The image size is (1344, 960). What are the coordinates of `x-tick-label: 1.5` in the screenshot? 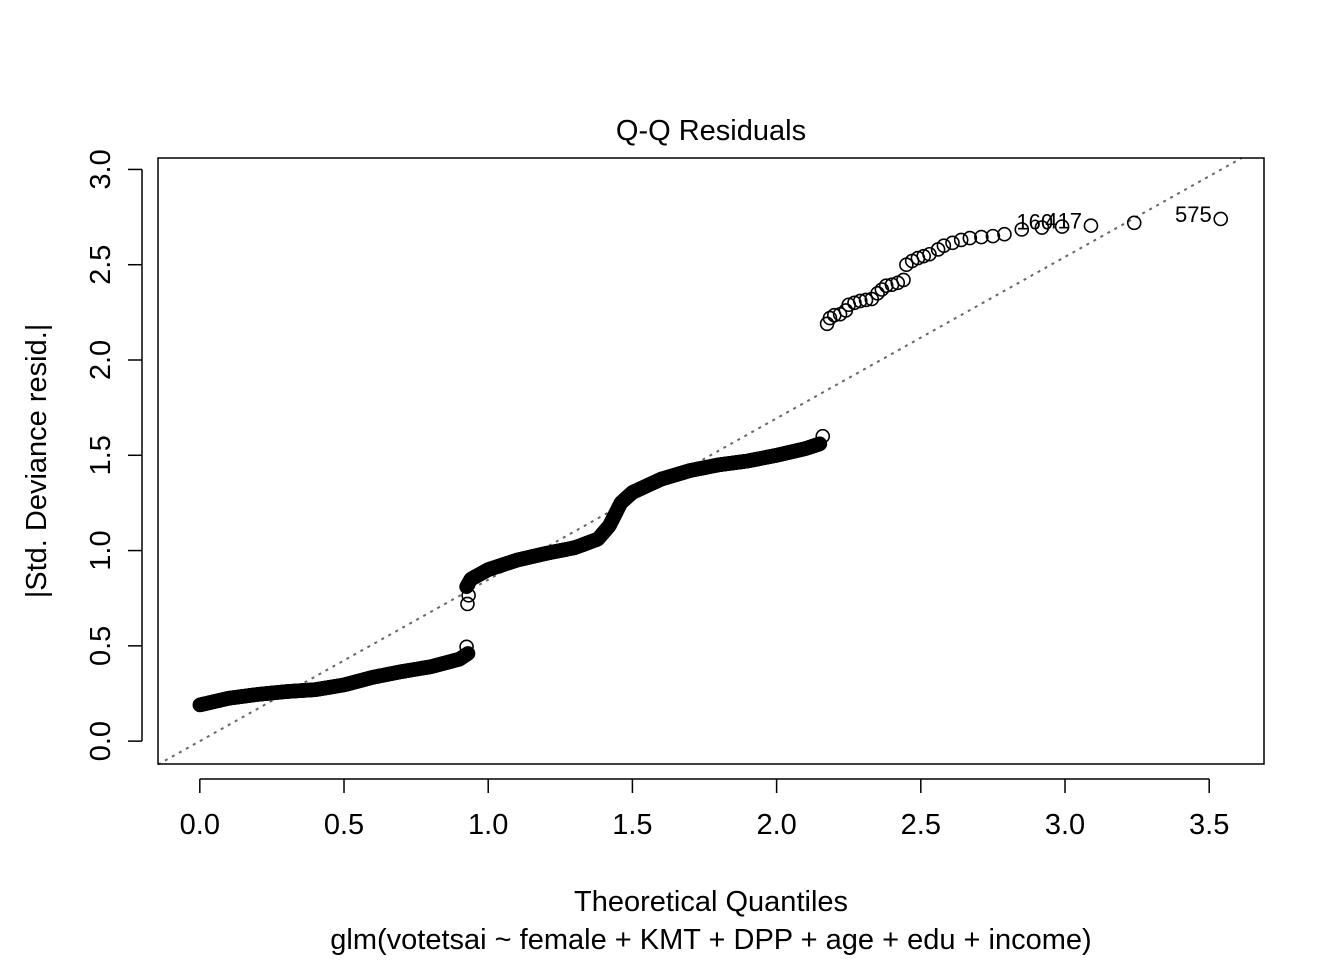 It's located at (632, 825).